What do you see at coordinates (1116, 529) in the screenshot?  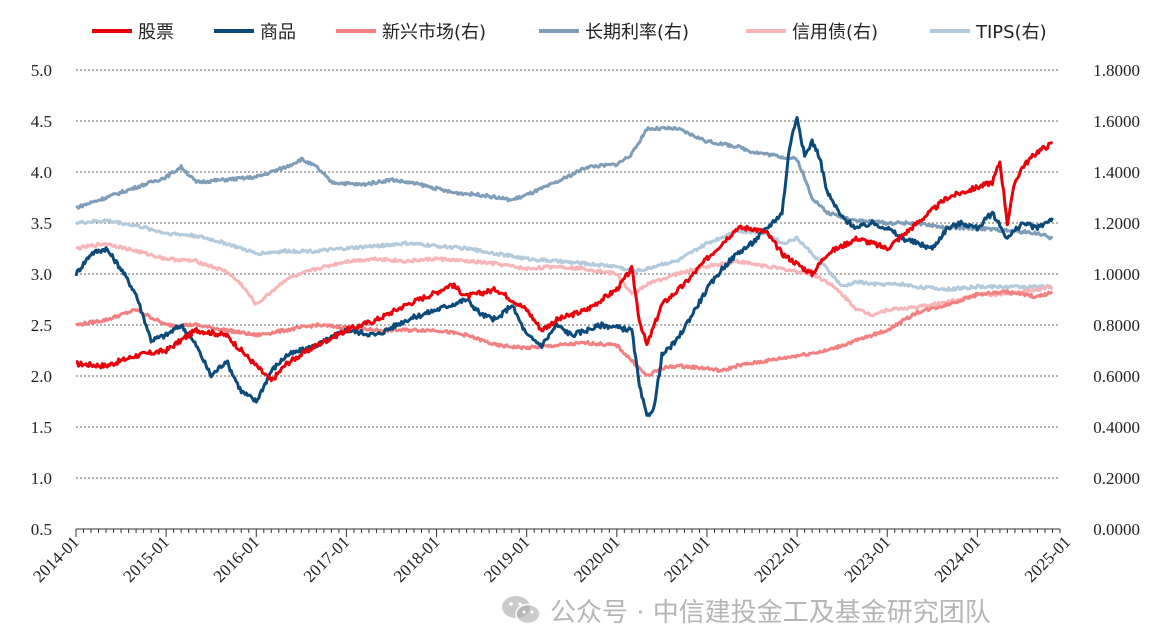 I see `right-y-tick-label: 0.0000` at bounding box center [1116, 529].